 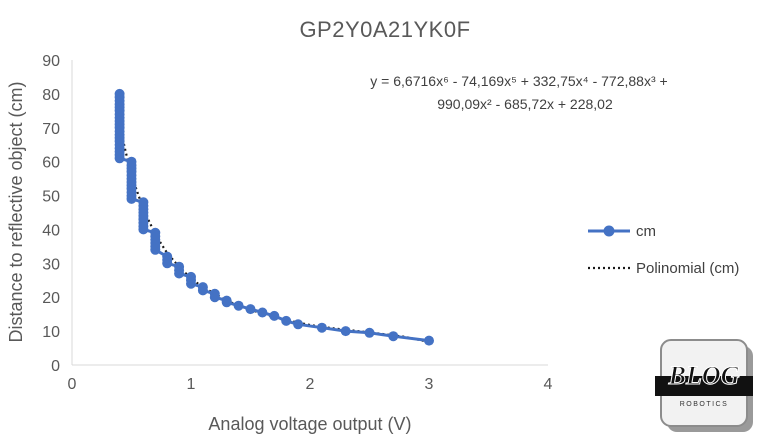 I want to click on blog-robotics-logo: BLOG ROBOTICS, so click(x=704, y=385).